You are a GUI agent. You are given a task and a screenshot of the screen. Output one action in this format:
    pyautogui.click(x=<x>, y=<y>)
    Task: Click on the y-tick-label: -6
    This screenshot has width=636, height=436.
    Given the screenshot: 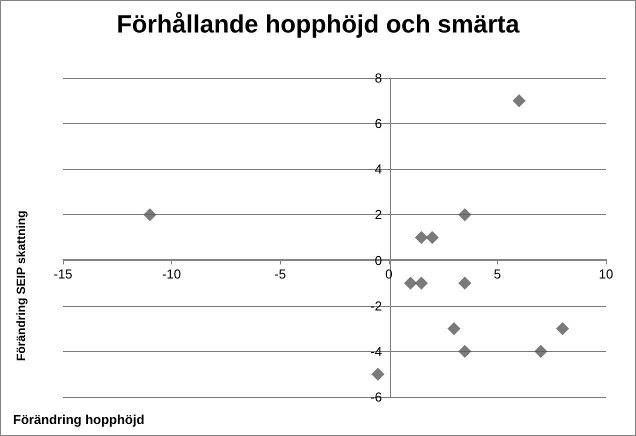 What is the action you would take?
    pyautogui.click(x=376, y=397)
    